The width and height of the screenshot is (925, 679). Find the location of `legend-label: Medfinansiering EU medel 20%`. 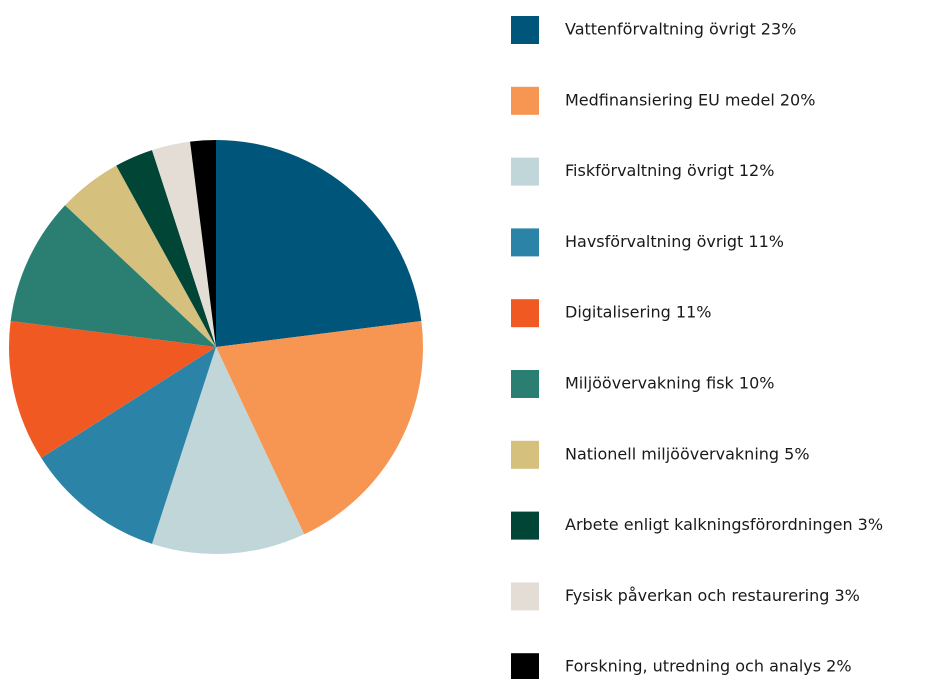

legend-label: Medfinansiering EU medel 20% is located at coordinates (690, 99).